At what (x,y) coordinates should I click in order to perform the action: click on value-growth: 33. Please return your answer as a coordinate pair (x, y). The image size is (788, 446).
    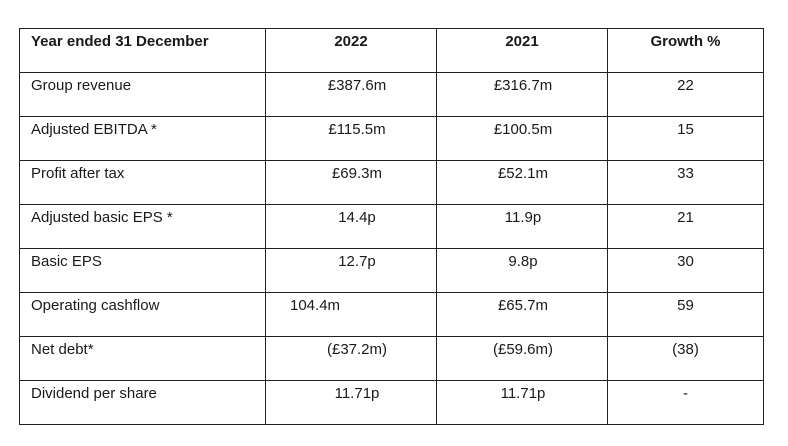
    Looking at the image, I should click on (685, 182).